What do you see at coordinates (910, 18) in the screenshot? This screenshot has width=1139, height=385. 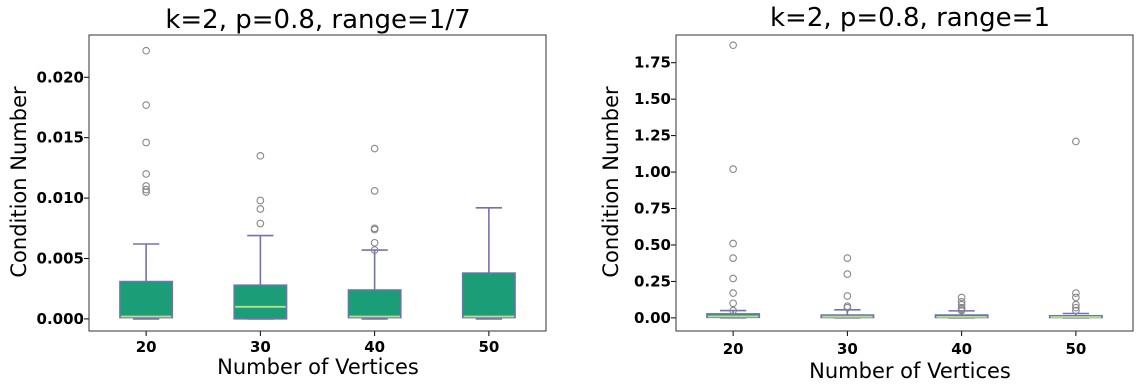 I see `chart-title: k=2, p=0.8, range=1` at bounding box center [910, 18].